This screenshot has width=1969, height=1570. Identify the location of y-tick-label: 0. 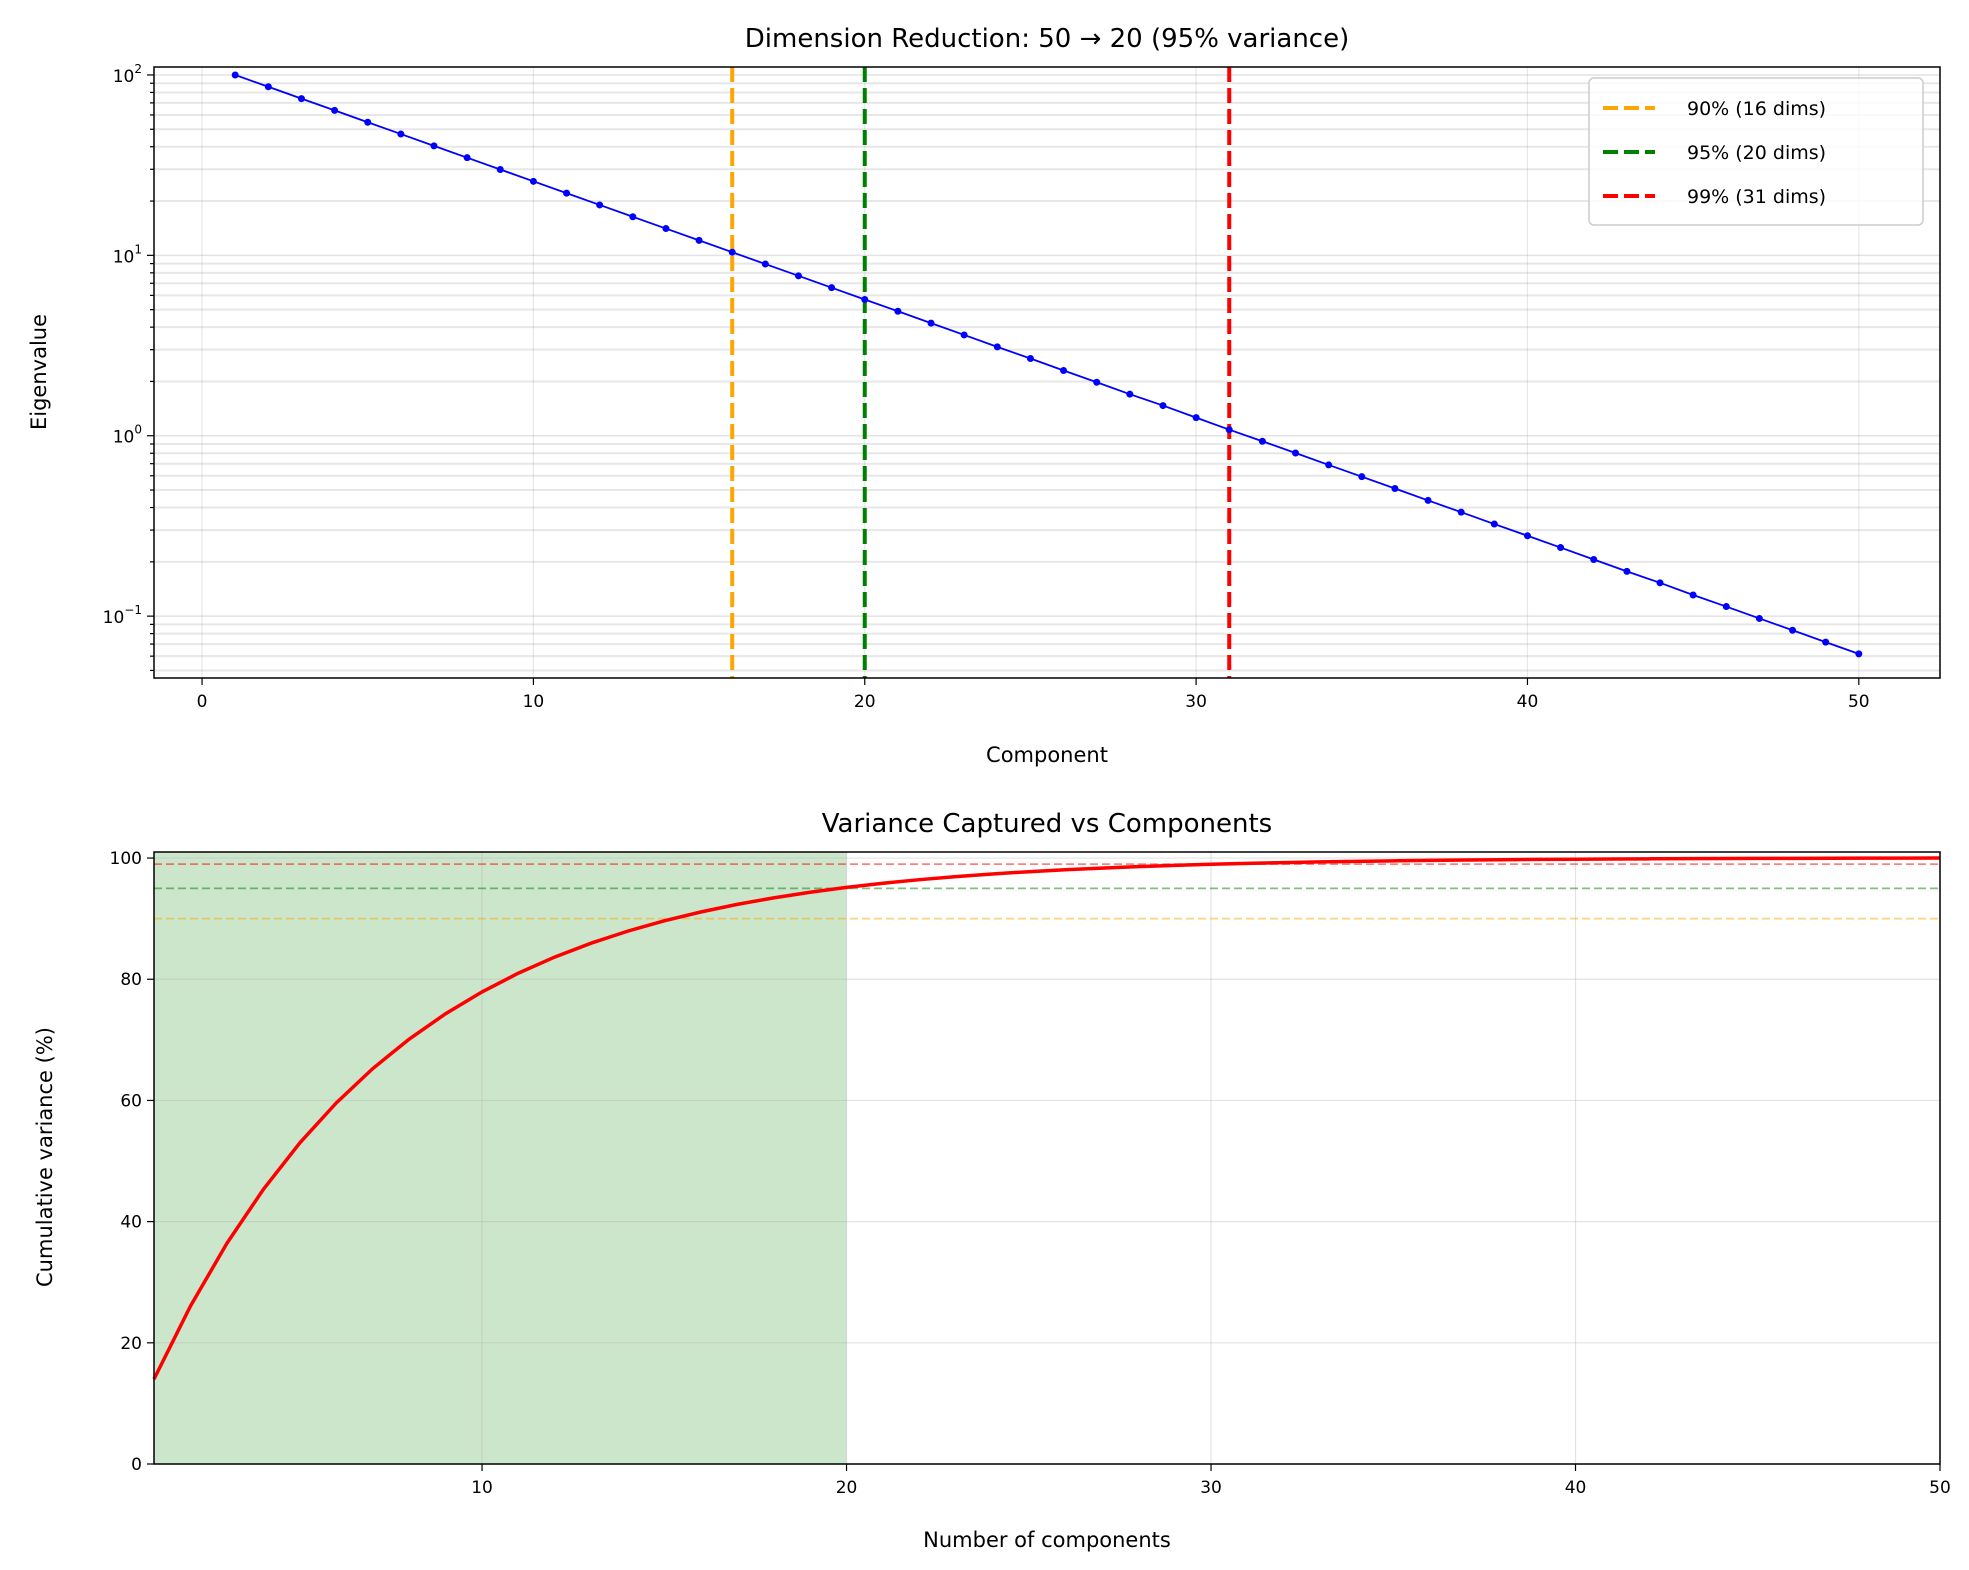
(136, 1465).